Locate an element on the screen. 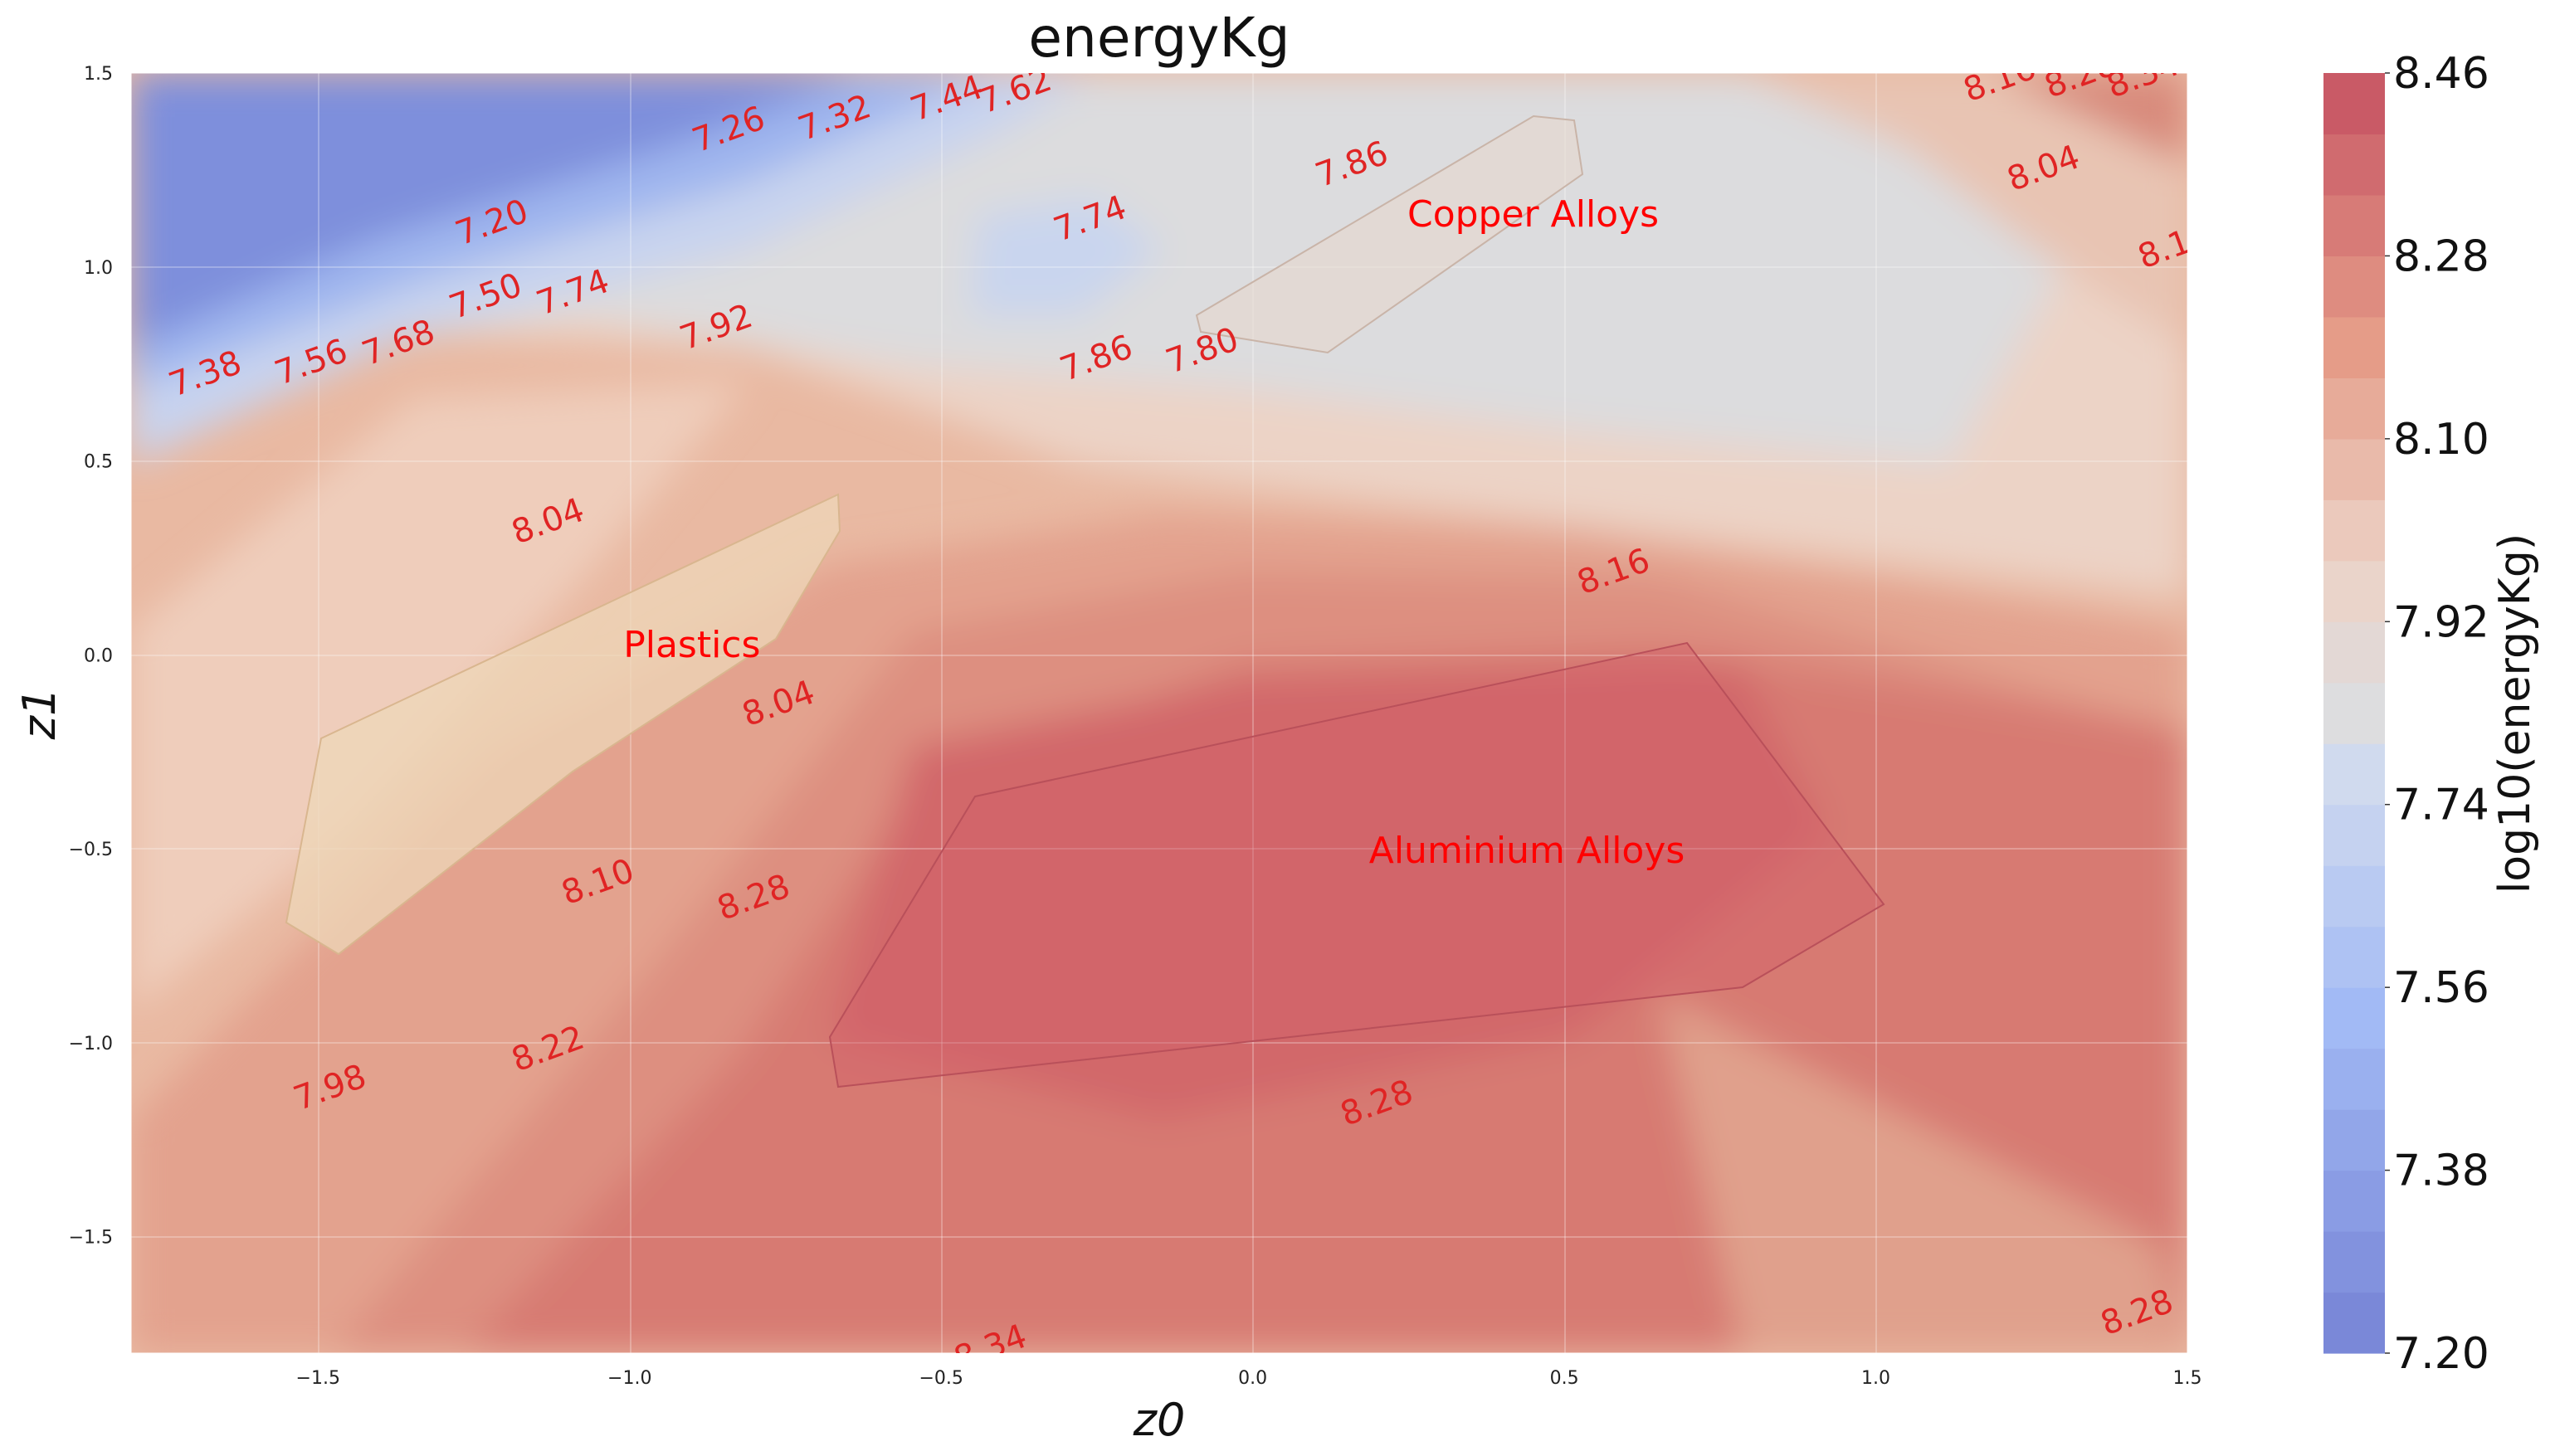  colorbar-tick-label: 7.20 is located at coordinates (2441, 1354).